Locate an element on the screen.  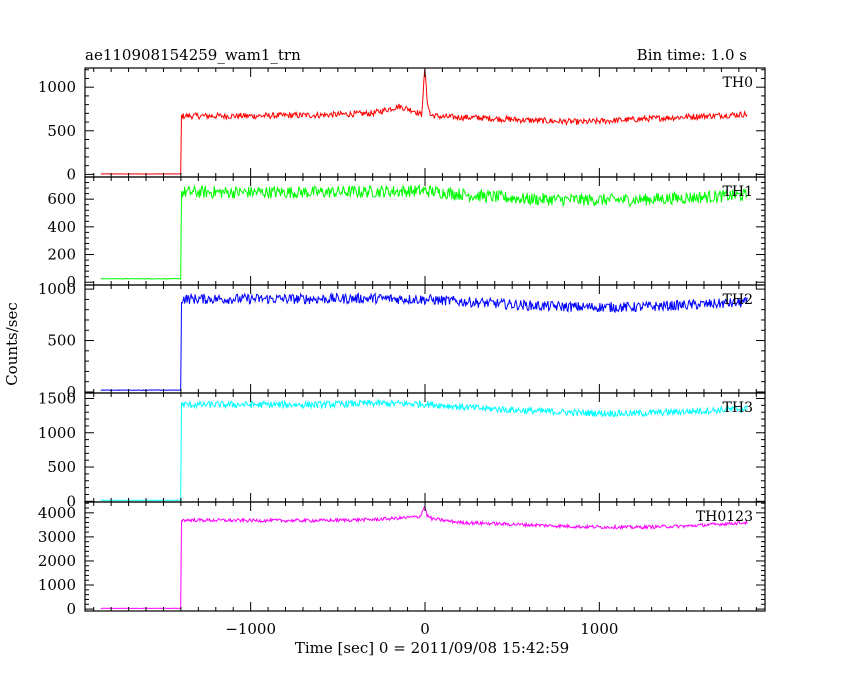
y-tick-label: 2000 is located at coordinates (57, 561).